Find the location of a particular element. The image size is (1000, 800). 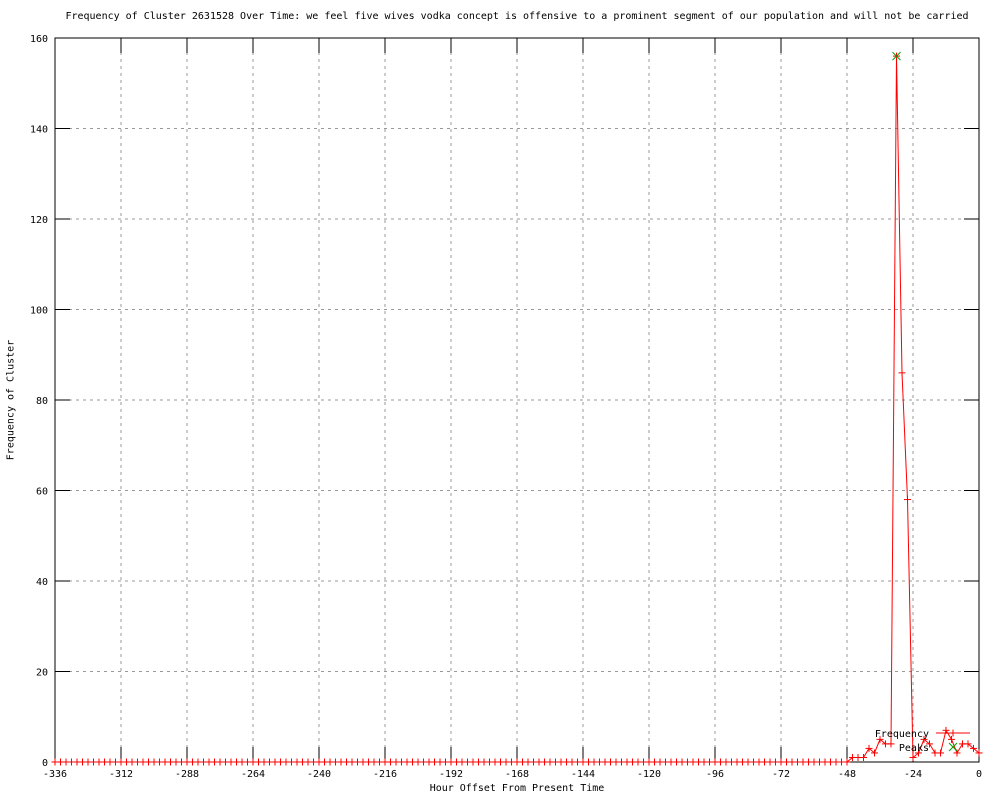

svg-text: -120 is located at coordinates (649, 774).